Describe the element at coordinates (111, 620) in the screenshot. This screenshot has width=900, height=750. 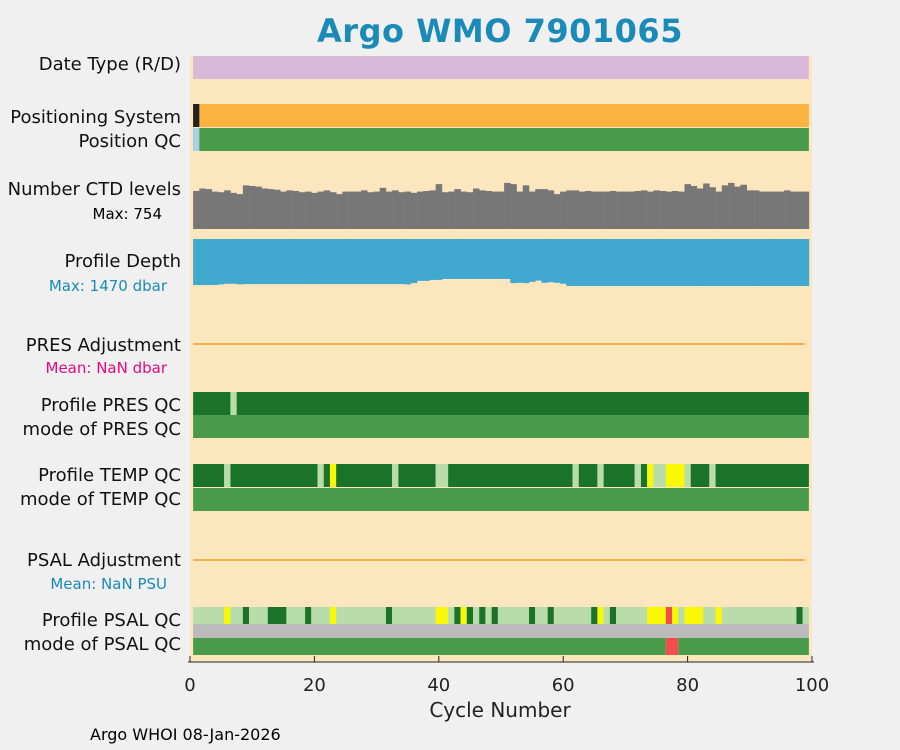
I see `row-label-psal-qc: Profile PSAL QC` at that location.